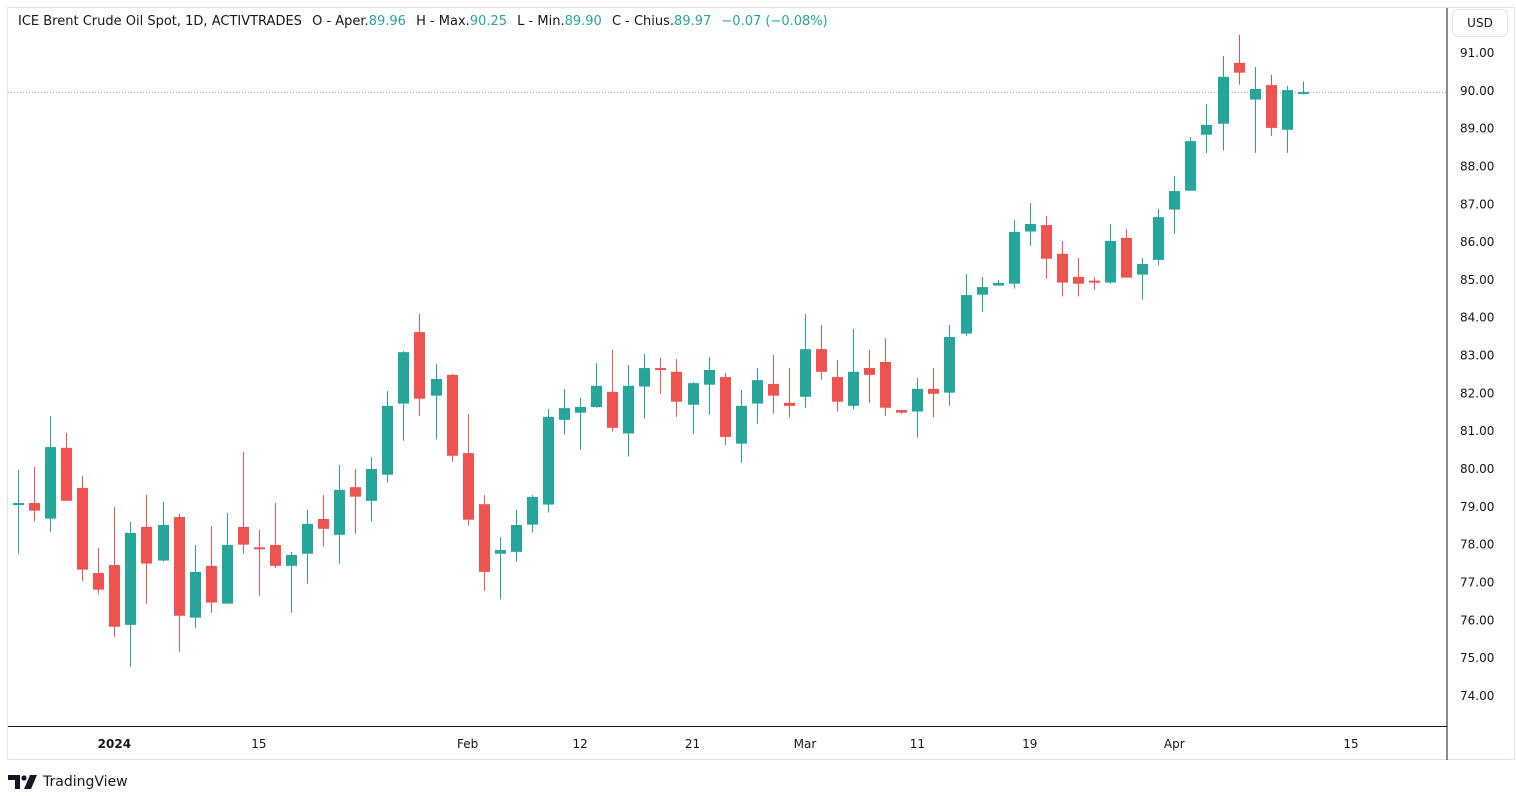 This screenshot has height=796, width=1516. I want to click on price-tick-label: 89.00, so click(1477, 129).